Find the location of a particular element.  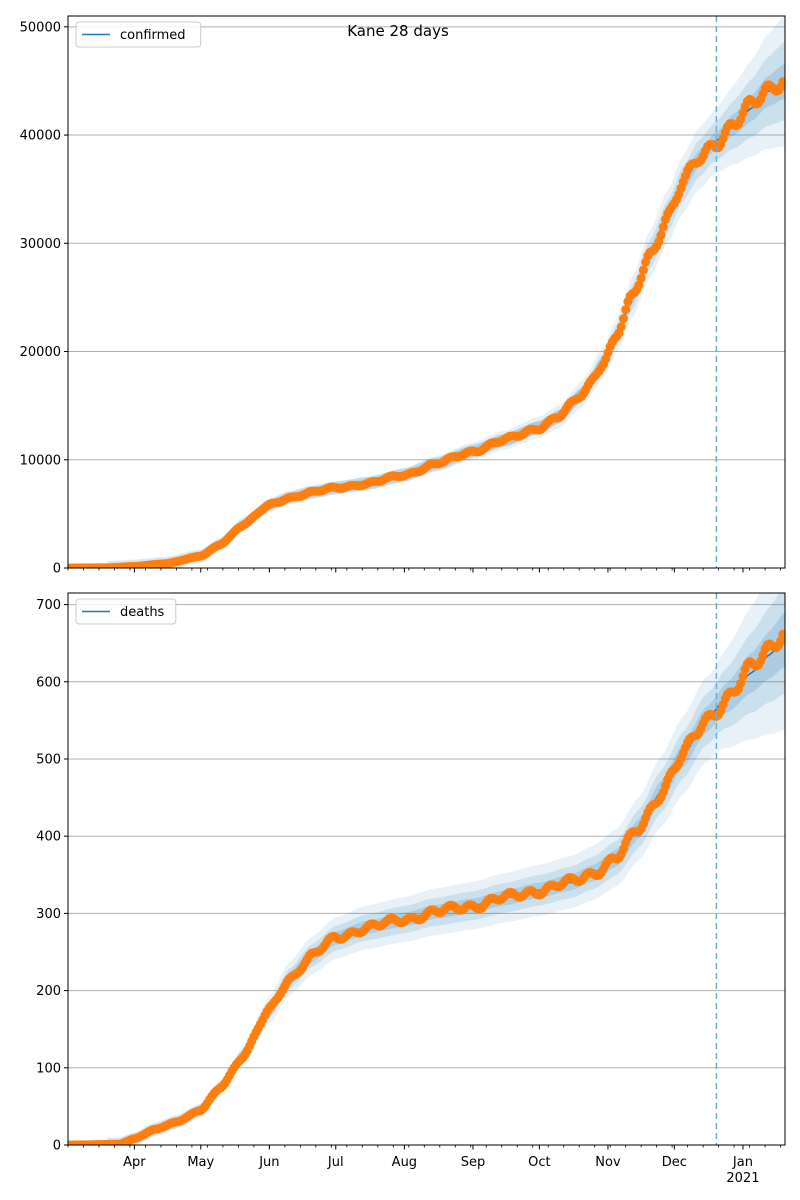

legend-label: deaths is located at coordinates (142, 612).